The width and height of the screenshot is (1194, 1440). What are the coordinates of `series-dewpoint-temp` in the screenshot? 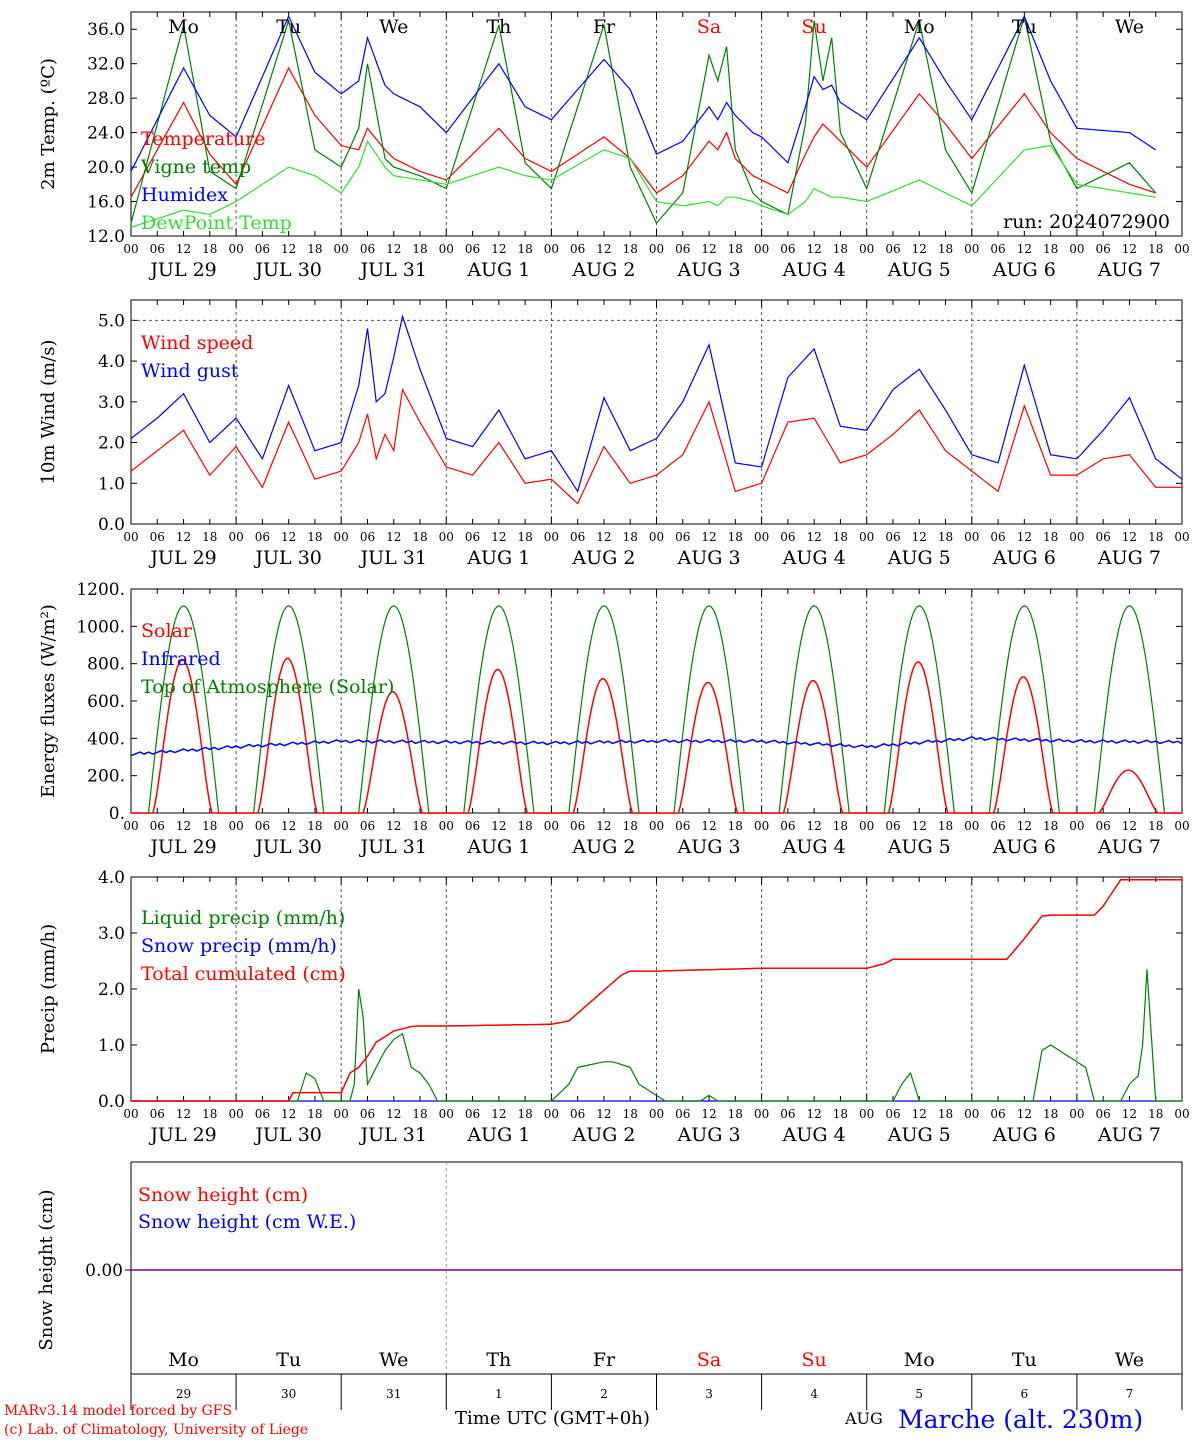 It's located at (643, 183).